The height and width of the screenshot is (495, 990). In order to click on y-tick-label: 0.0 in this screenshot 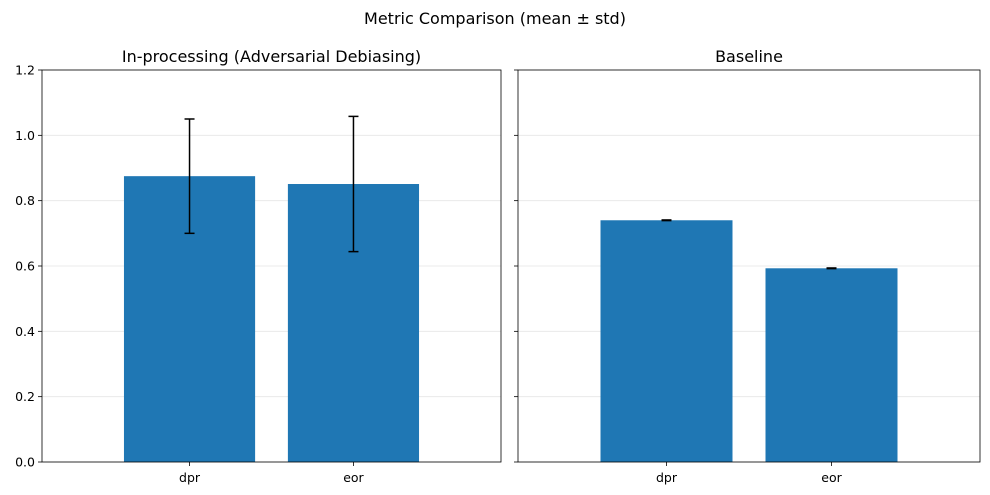, I will do `click(25, 462)`.